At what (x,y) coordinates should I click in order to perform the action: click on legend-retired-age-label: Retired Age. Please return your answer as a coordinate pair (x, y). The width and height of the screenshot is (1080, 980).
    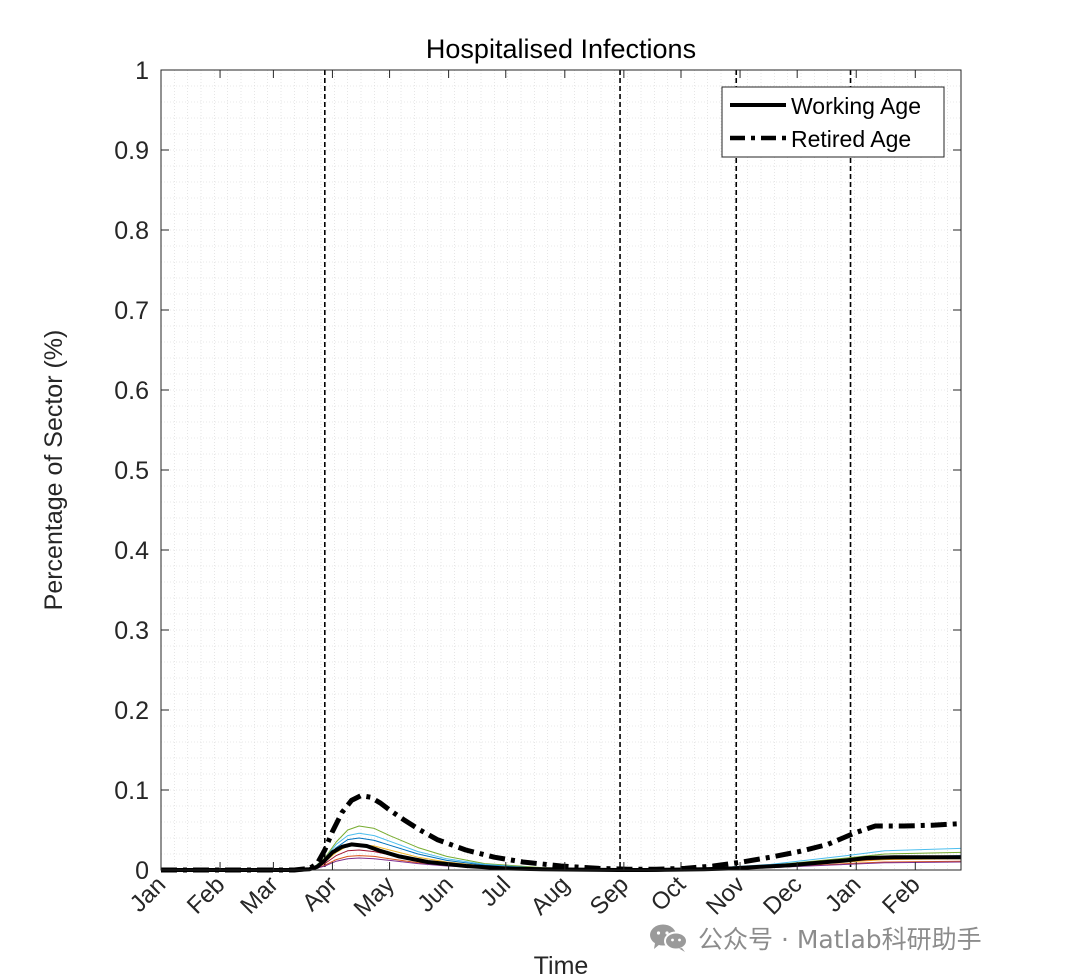
    Looking at the image, I should click on (851, 139).